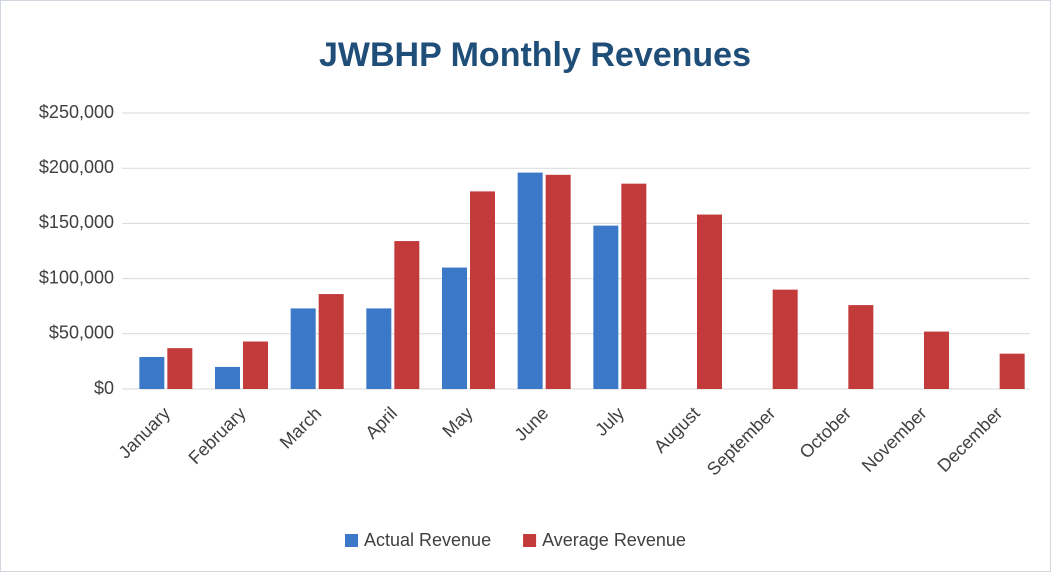 The height and width of the screenshot is (573, 1052). I want to click on y-tick-label: $150,000, so click(76, 222).